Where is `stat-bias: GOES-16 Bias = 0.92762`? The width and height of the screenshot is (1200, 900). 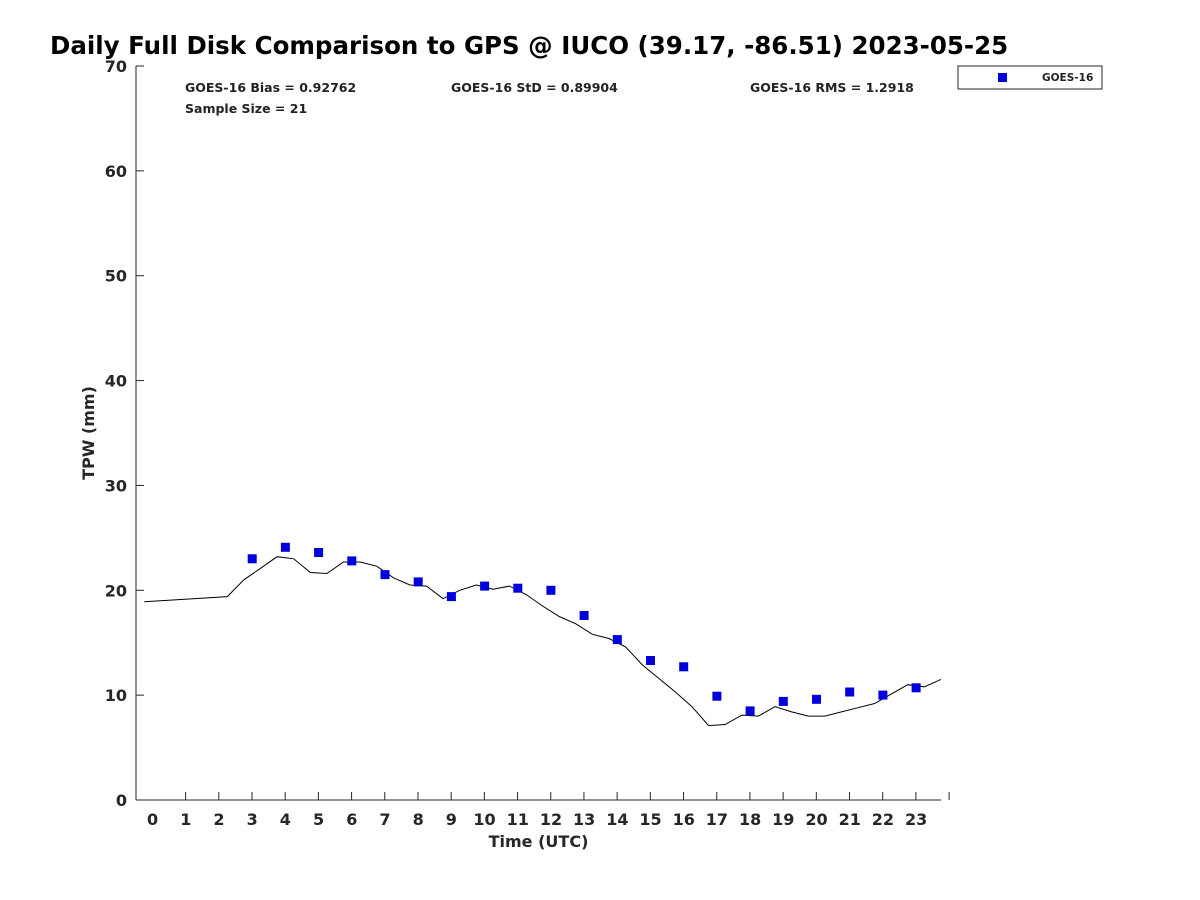 stat-bias: GOES-16 Bias = 0.92762 is located at coordinates (270, 87).